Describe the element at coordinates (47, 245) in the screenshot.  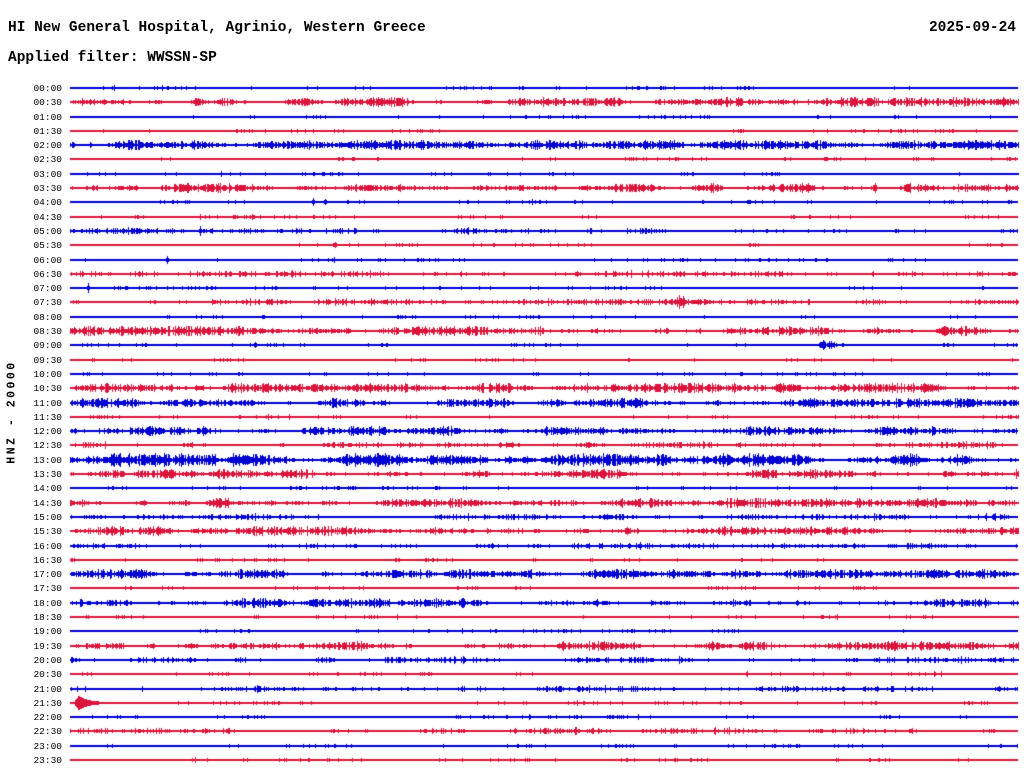
I see `time-label: 05:30` at that location.